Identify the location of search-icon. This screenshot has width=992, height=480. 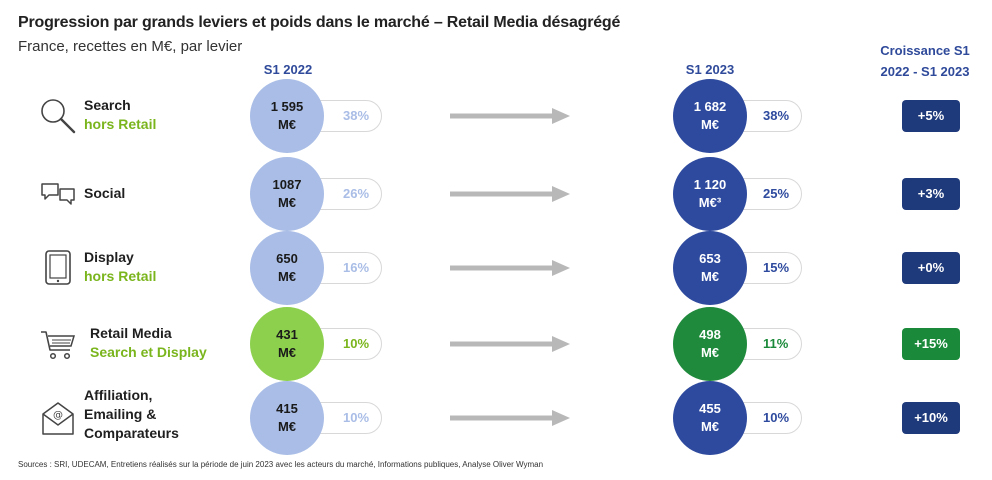
(58, 116).